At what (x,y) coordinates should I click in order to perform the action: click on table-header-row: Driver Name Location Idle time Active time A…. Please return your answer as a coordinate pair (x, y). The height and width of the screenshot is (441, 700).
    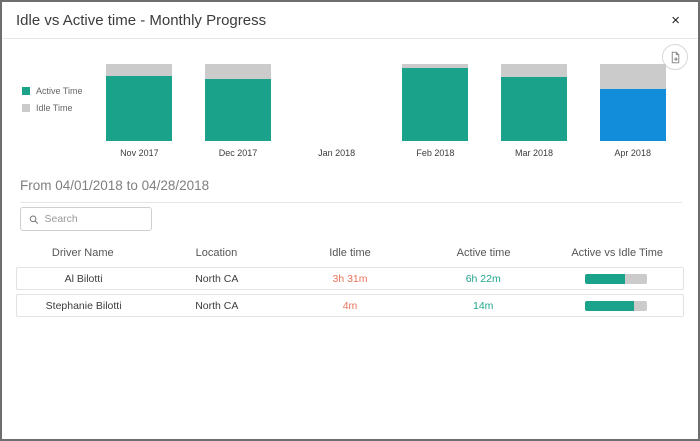
    Looking at the image, I should click on (350, 253).